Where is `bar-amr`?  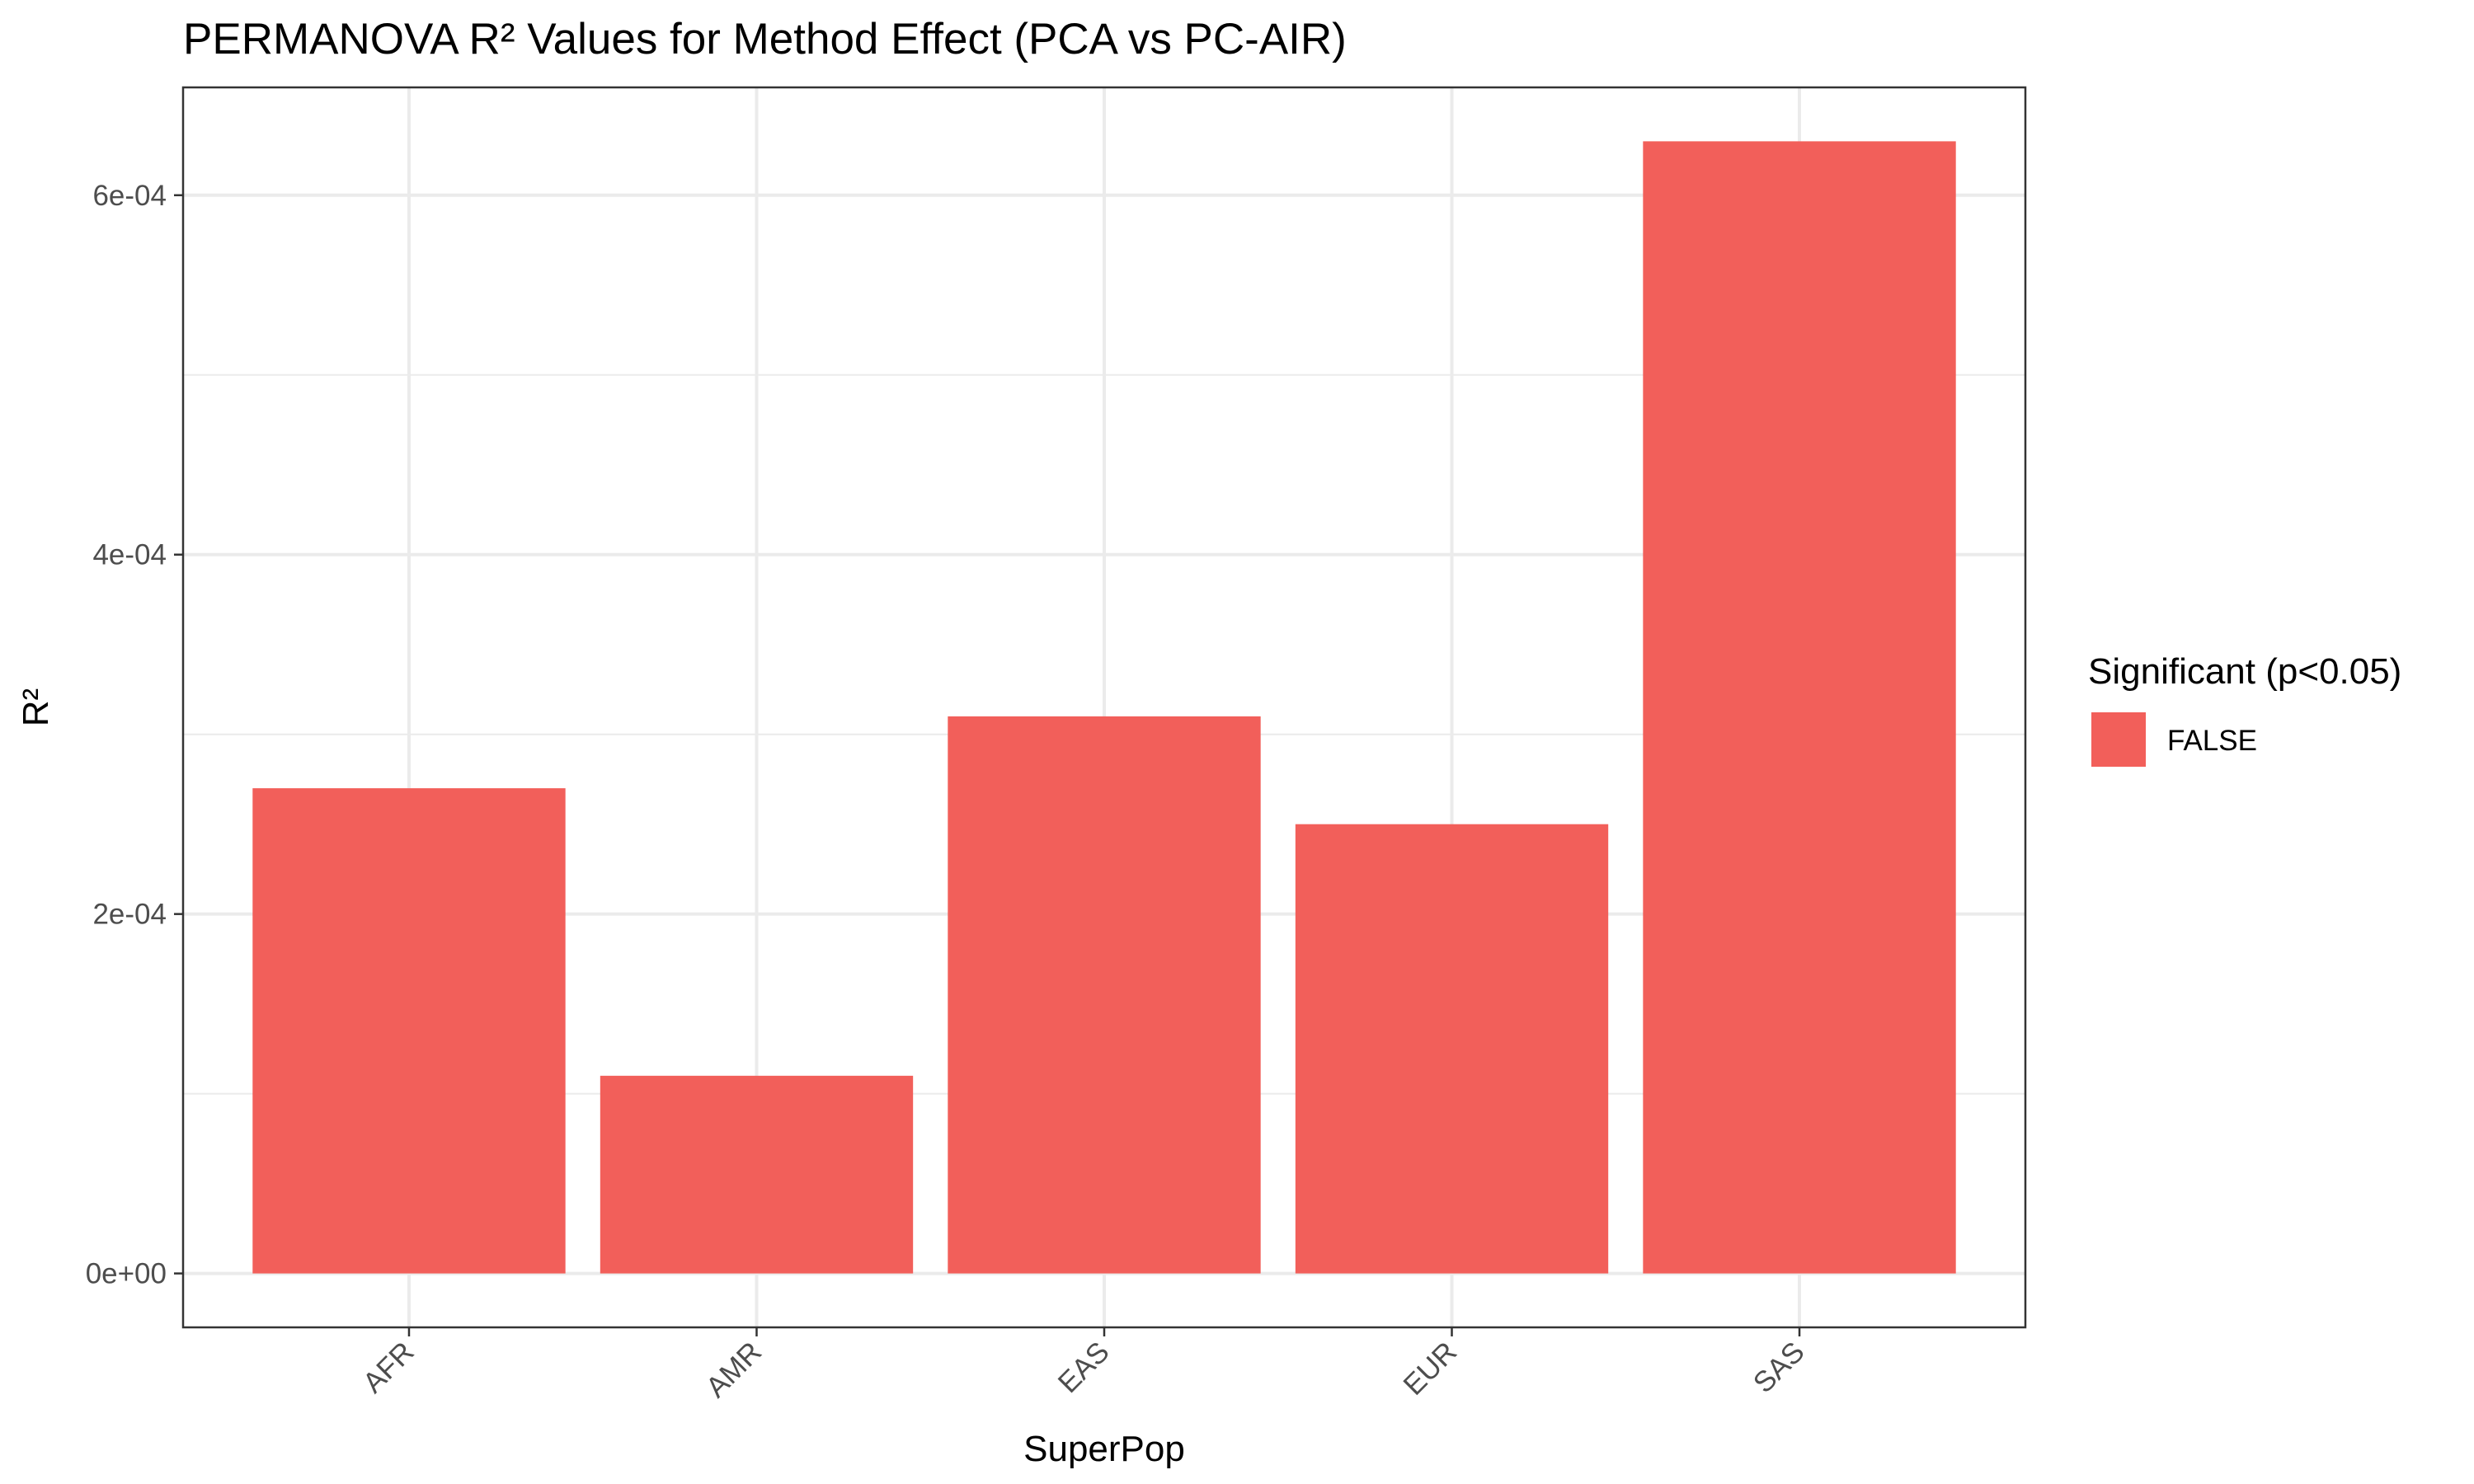 bar-amr is located at coordinates (756, 1175).